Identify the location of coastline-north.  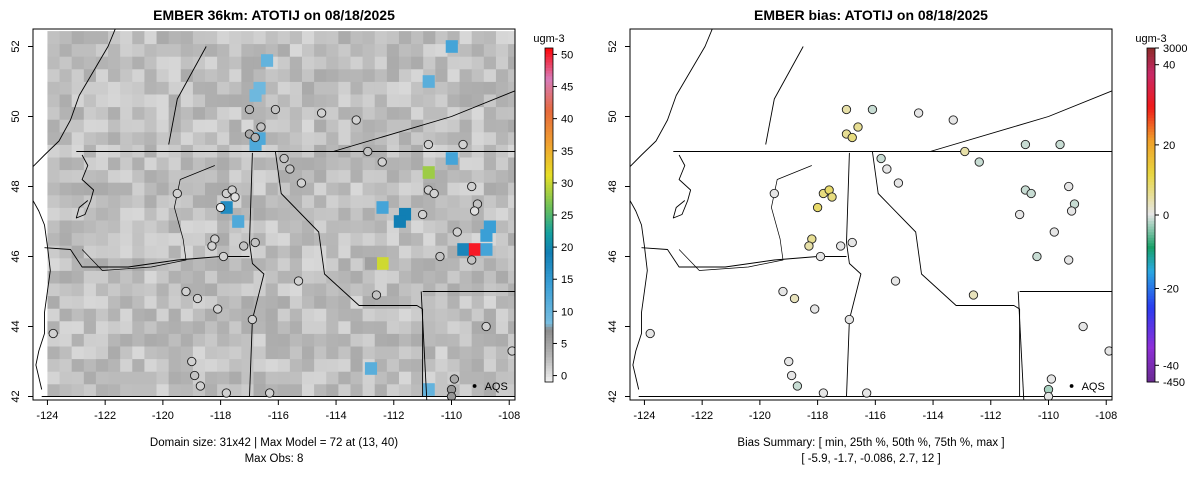
(671, 98).